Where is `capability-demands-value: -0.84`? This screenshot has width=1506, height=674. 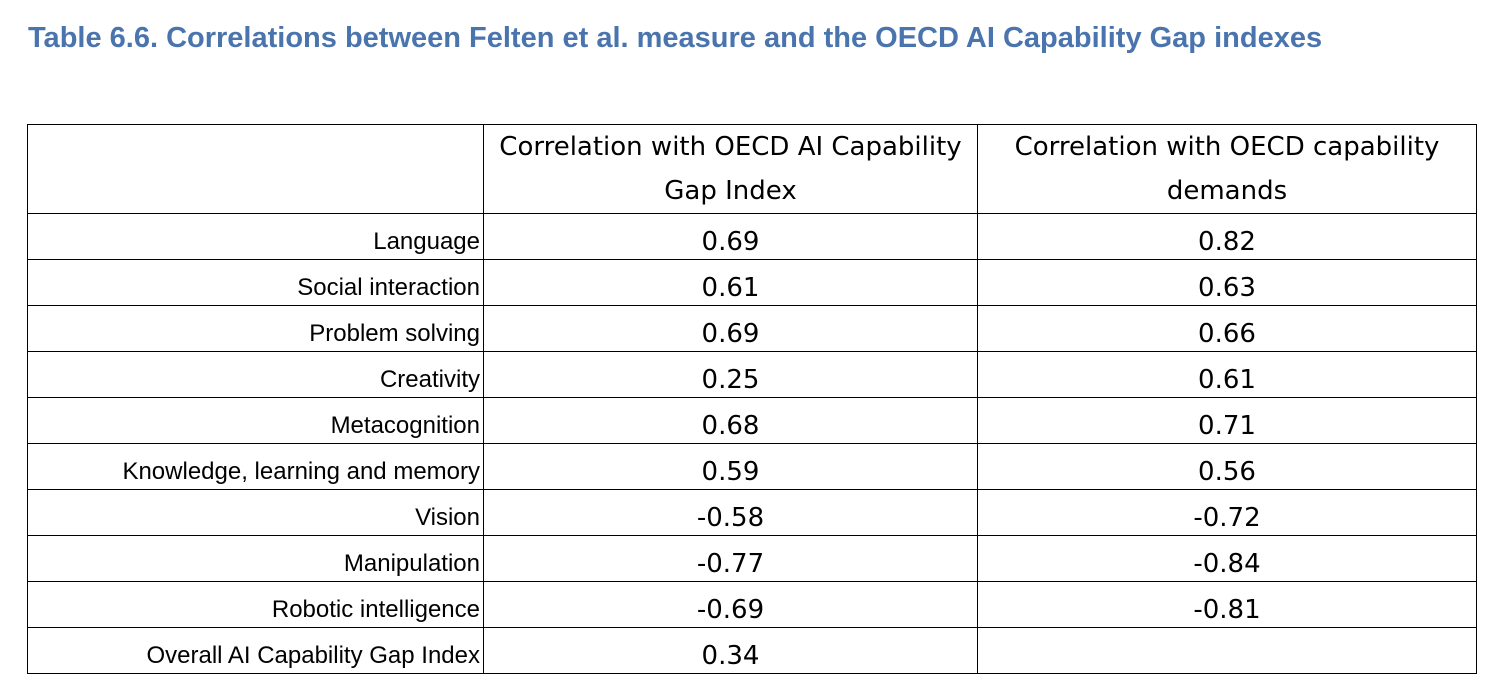 capability-demands-value: -0.84 is located at coordinates (1227, 558).